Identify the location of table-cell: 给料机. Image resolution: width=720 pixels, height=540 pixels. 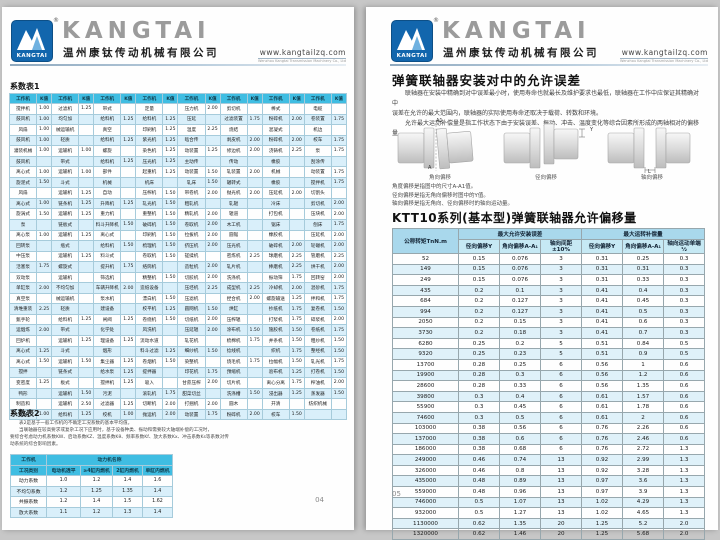
(65, 319).